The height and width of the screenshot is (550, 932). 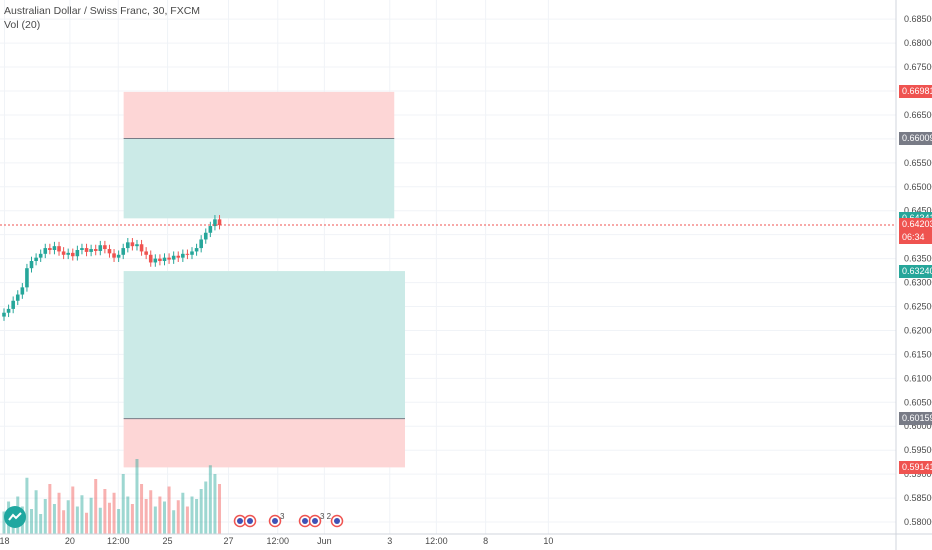 What do you see at coordinates (282, 516) in the screenshot?
I see `event-count-label: 3` at bounding box center [282, 516].